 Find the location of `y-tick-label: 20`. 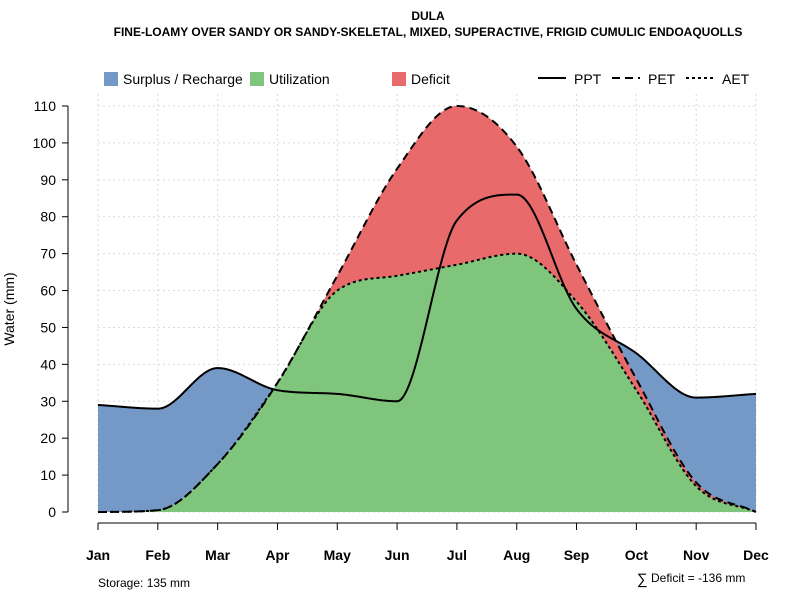

y-tick-label: 20 is located at coordinates (48, 438).